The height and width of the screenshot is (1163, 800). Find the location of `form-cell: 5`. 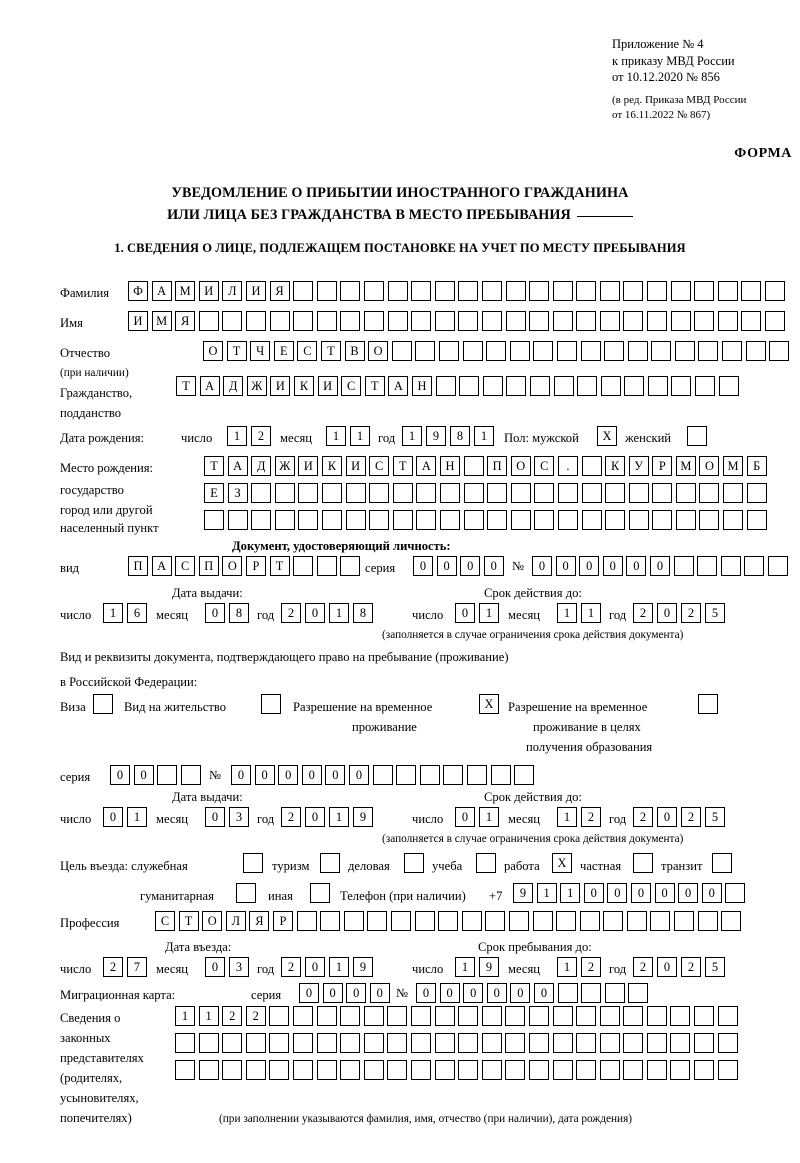

form-cell: 5 is located at coordinates (715, 817).